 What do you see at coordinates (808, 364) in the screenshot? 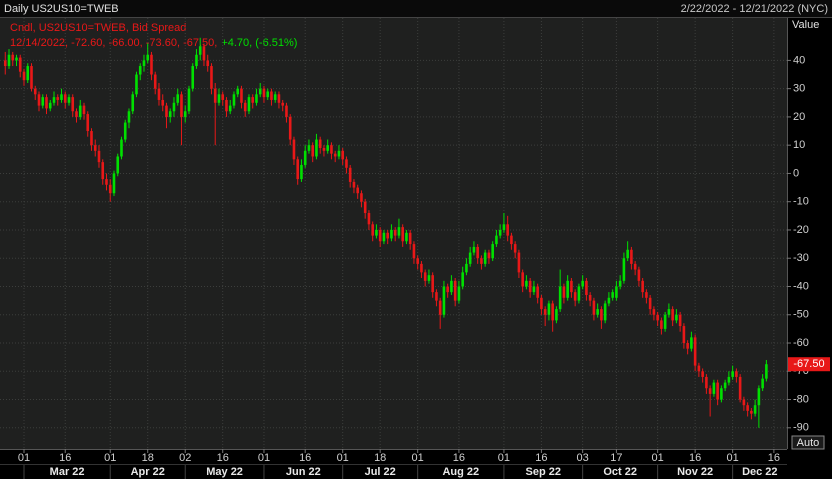
I see `last-value-label: -67.50` at bounding box center [808, 364].